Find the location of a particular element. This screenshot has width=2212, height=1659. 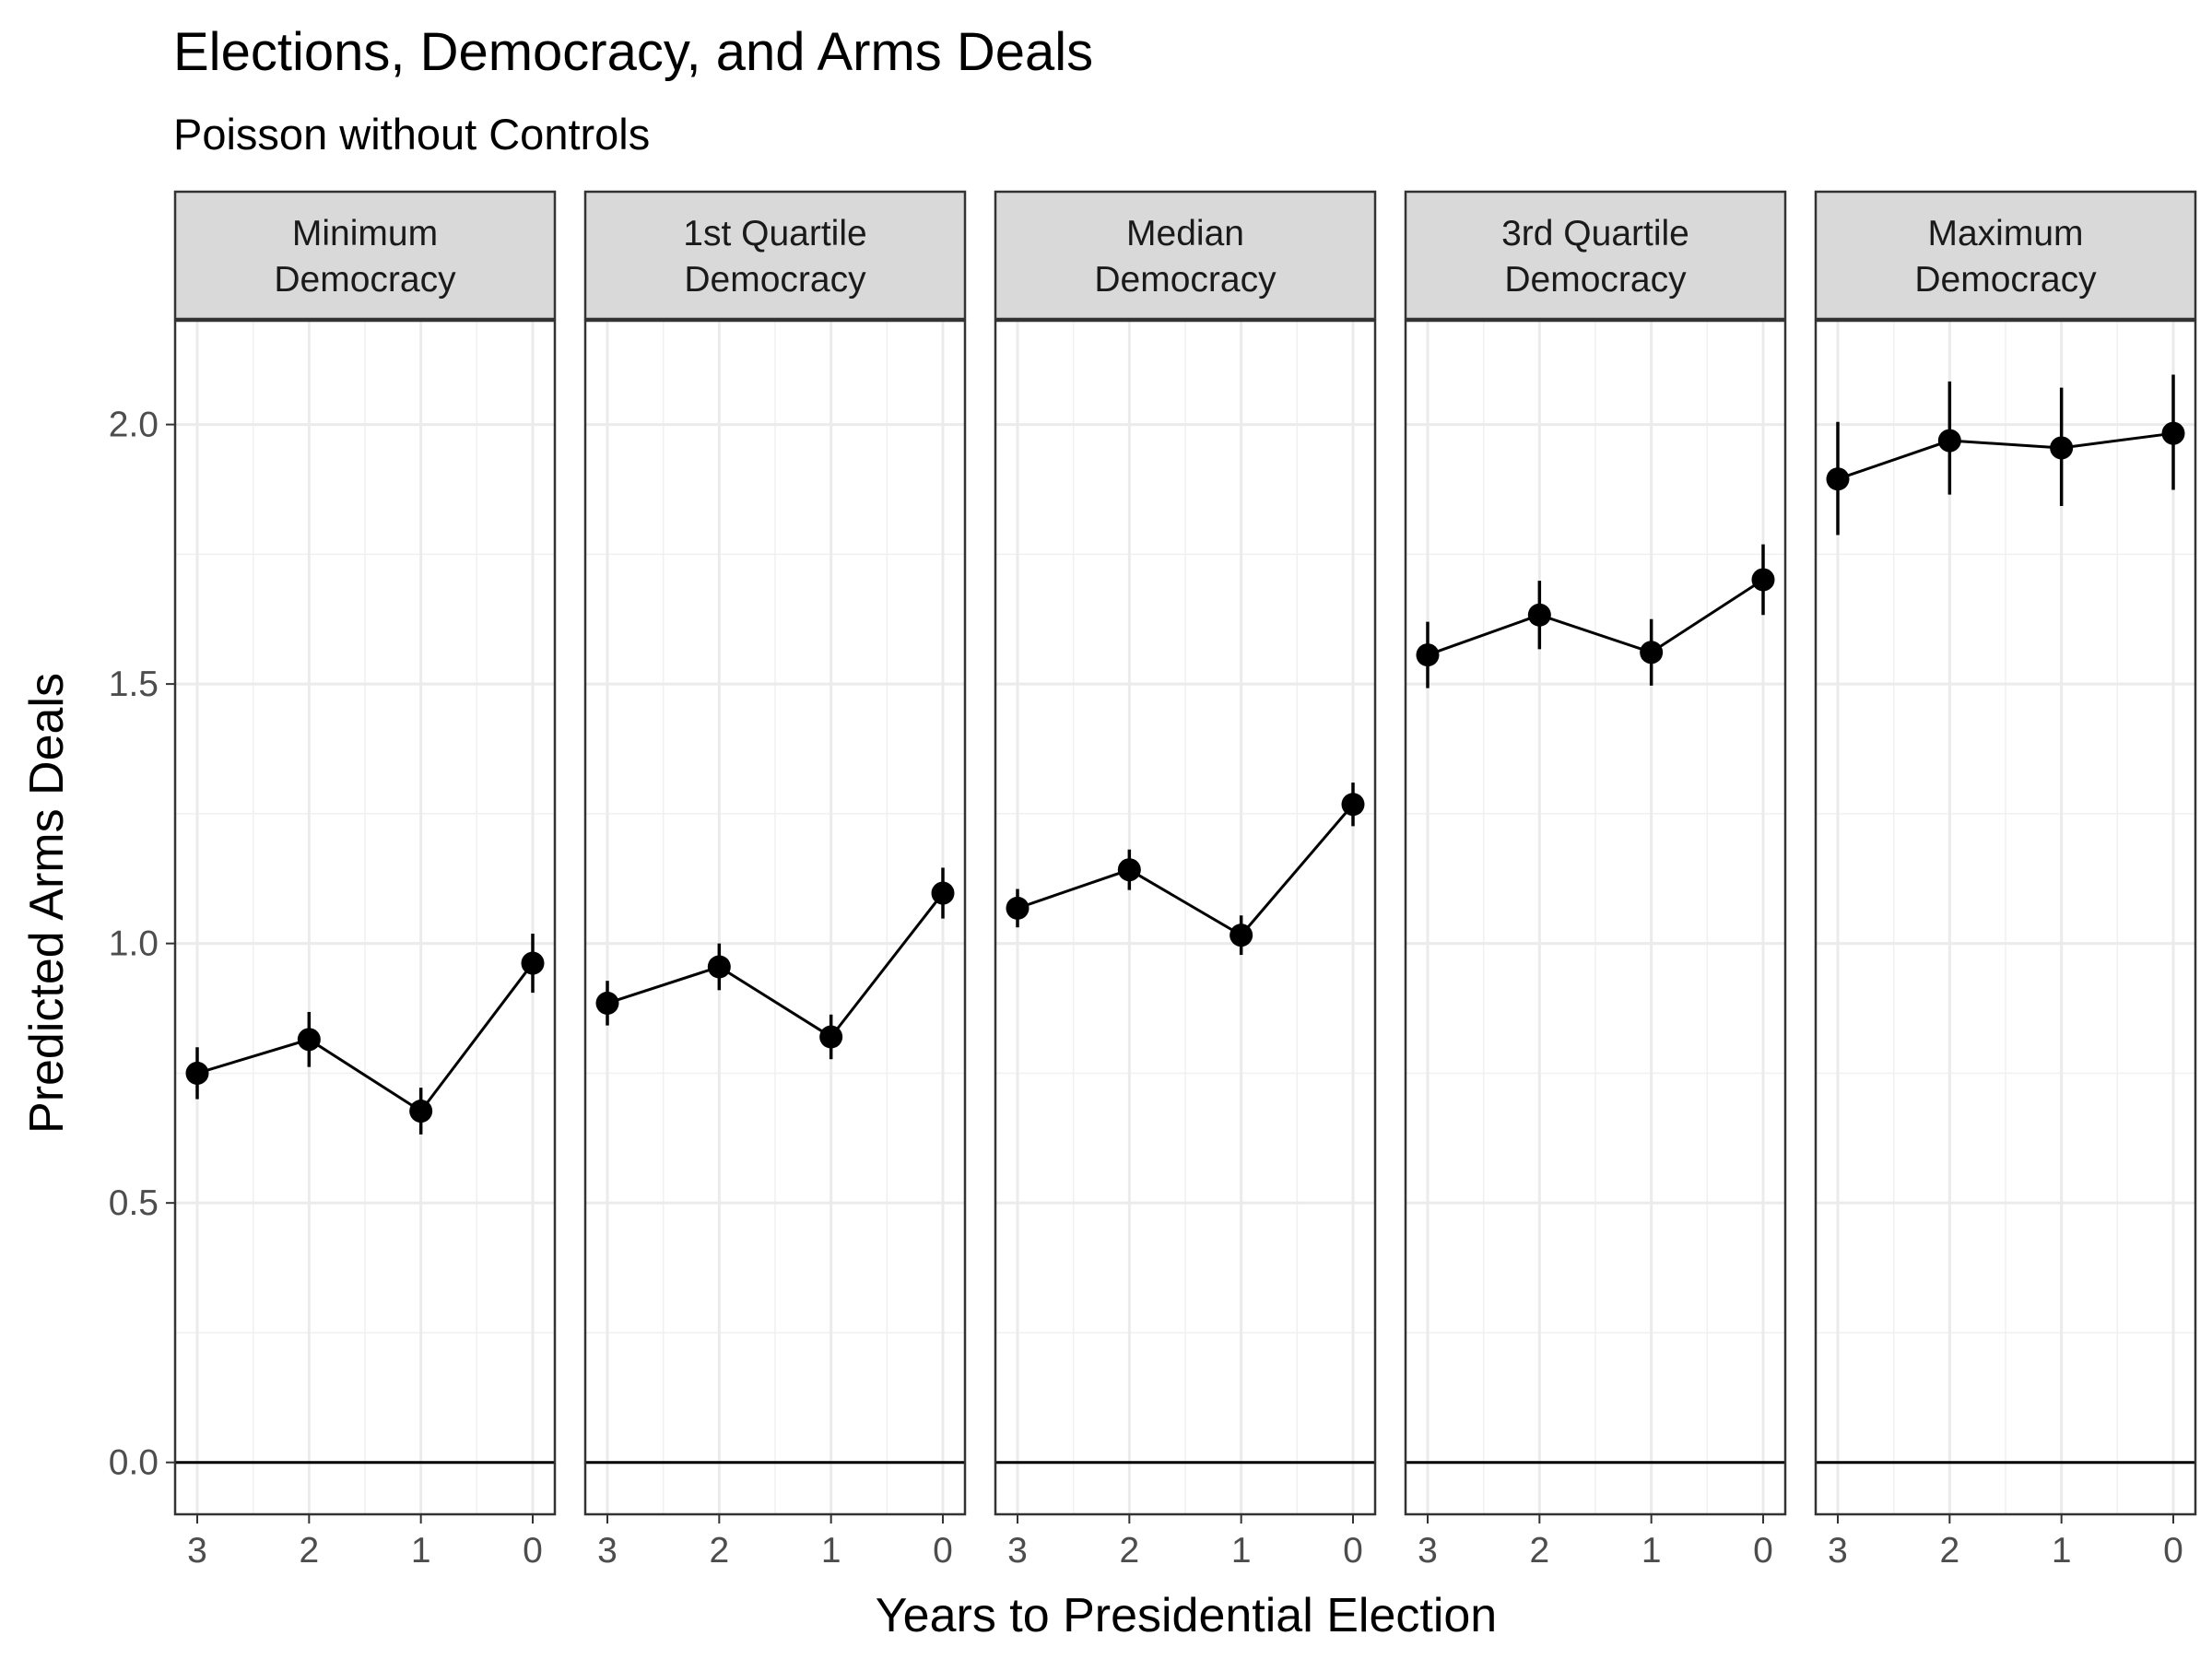

facet-strip-label: 1st Quartile is located at coordinates (774, 233).